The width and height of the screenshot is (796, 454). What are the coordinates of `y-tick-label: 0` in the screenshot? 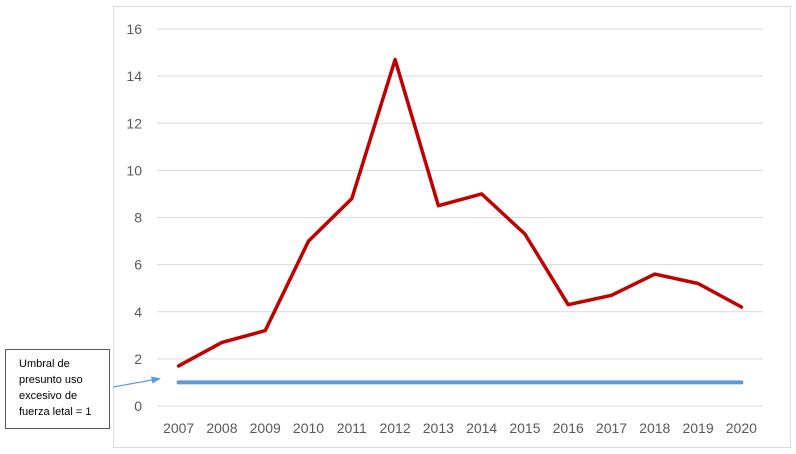 It's located at (138, 406).